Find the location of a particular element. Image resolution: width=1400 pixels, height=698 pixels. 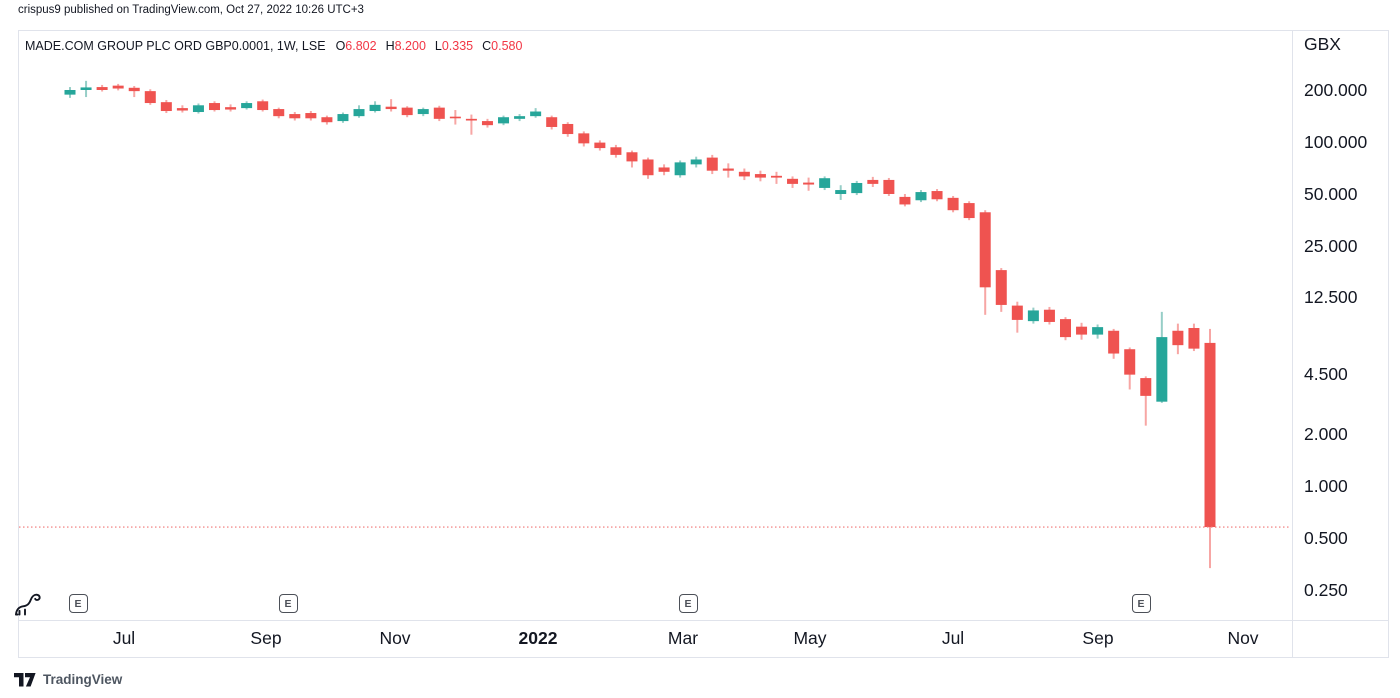

dino-icon is located at coordinates (28, 604).